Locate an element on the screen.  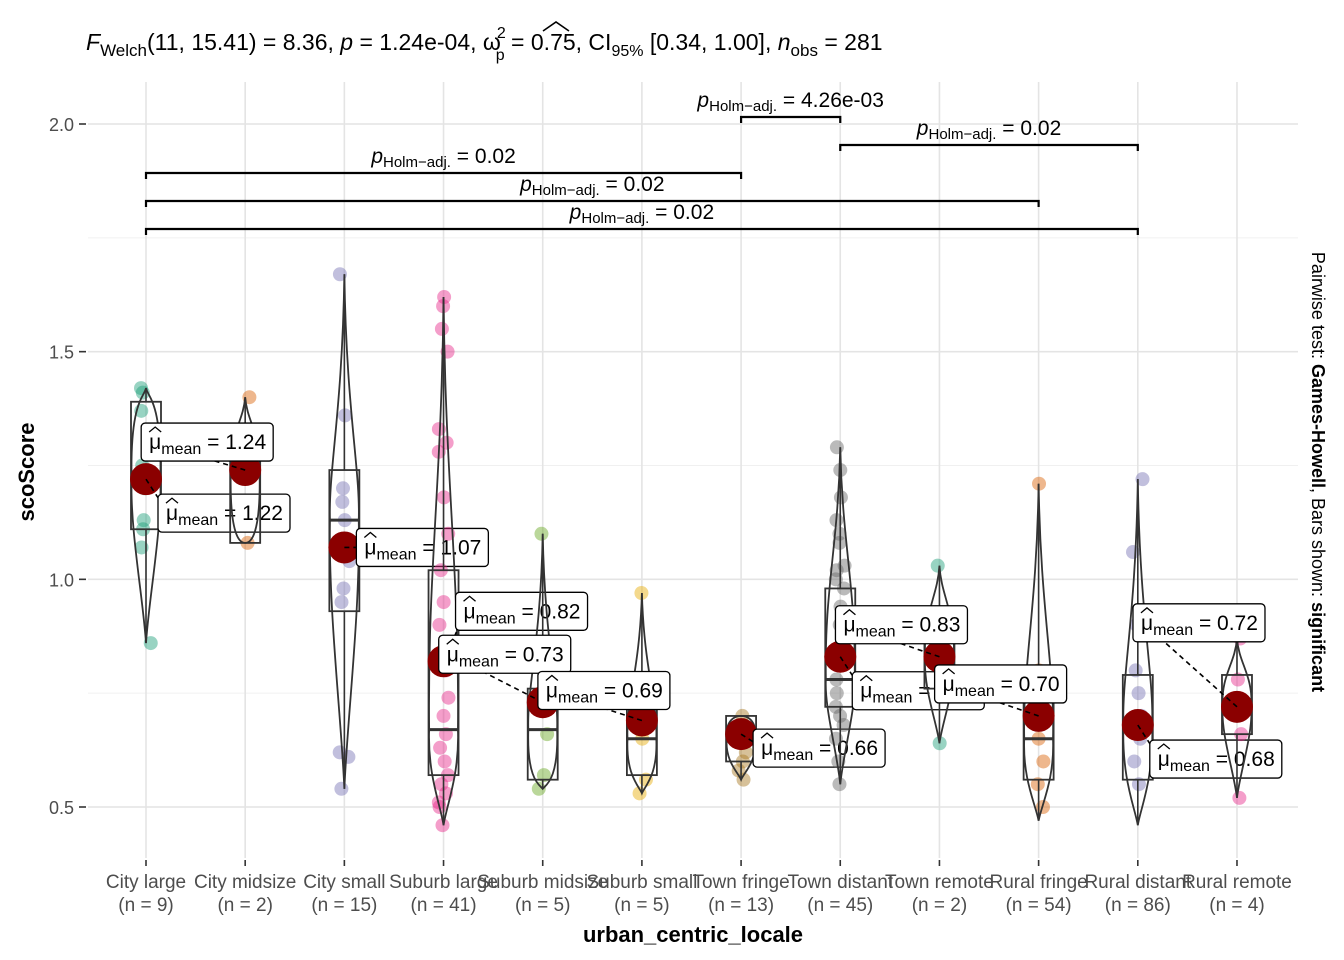
x-axis-label: urban_centric_locale is located at coordinates (693, 934).